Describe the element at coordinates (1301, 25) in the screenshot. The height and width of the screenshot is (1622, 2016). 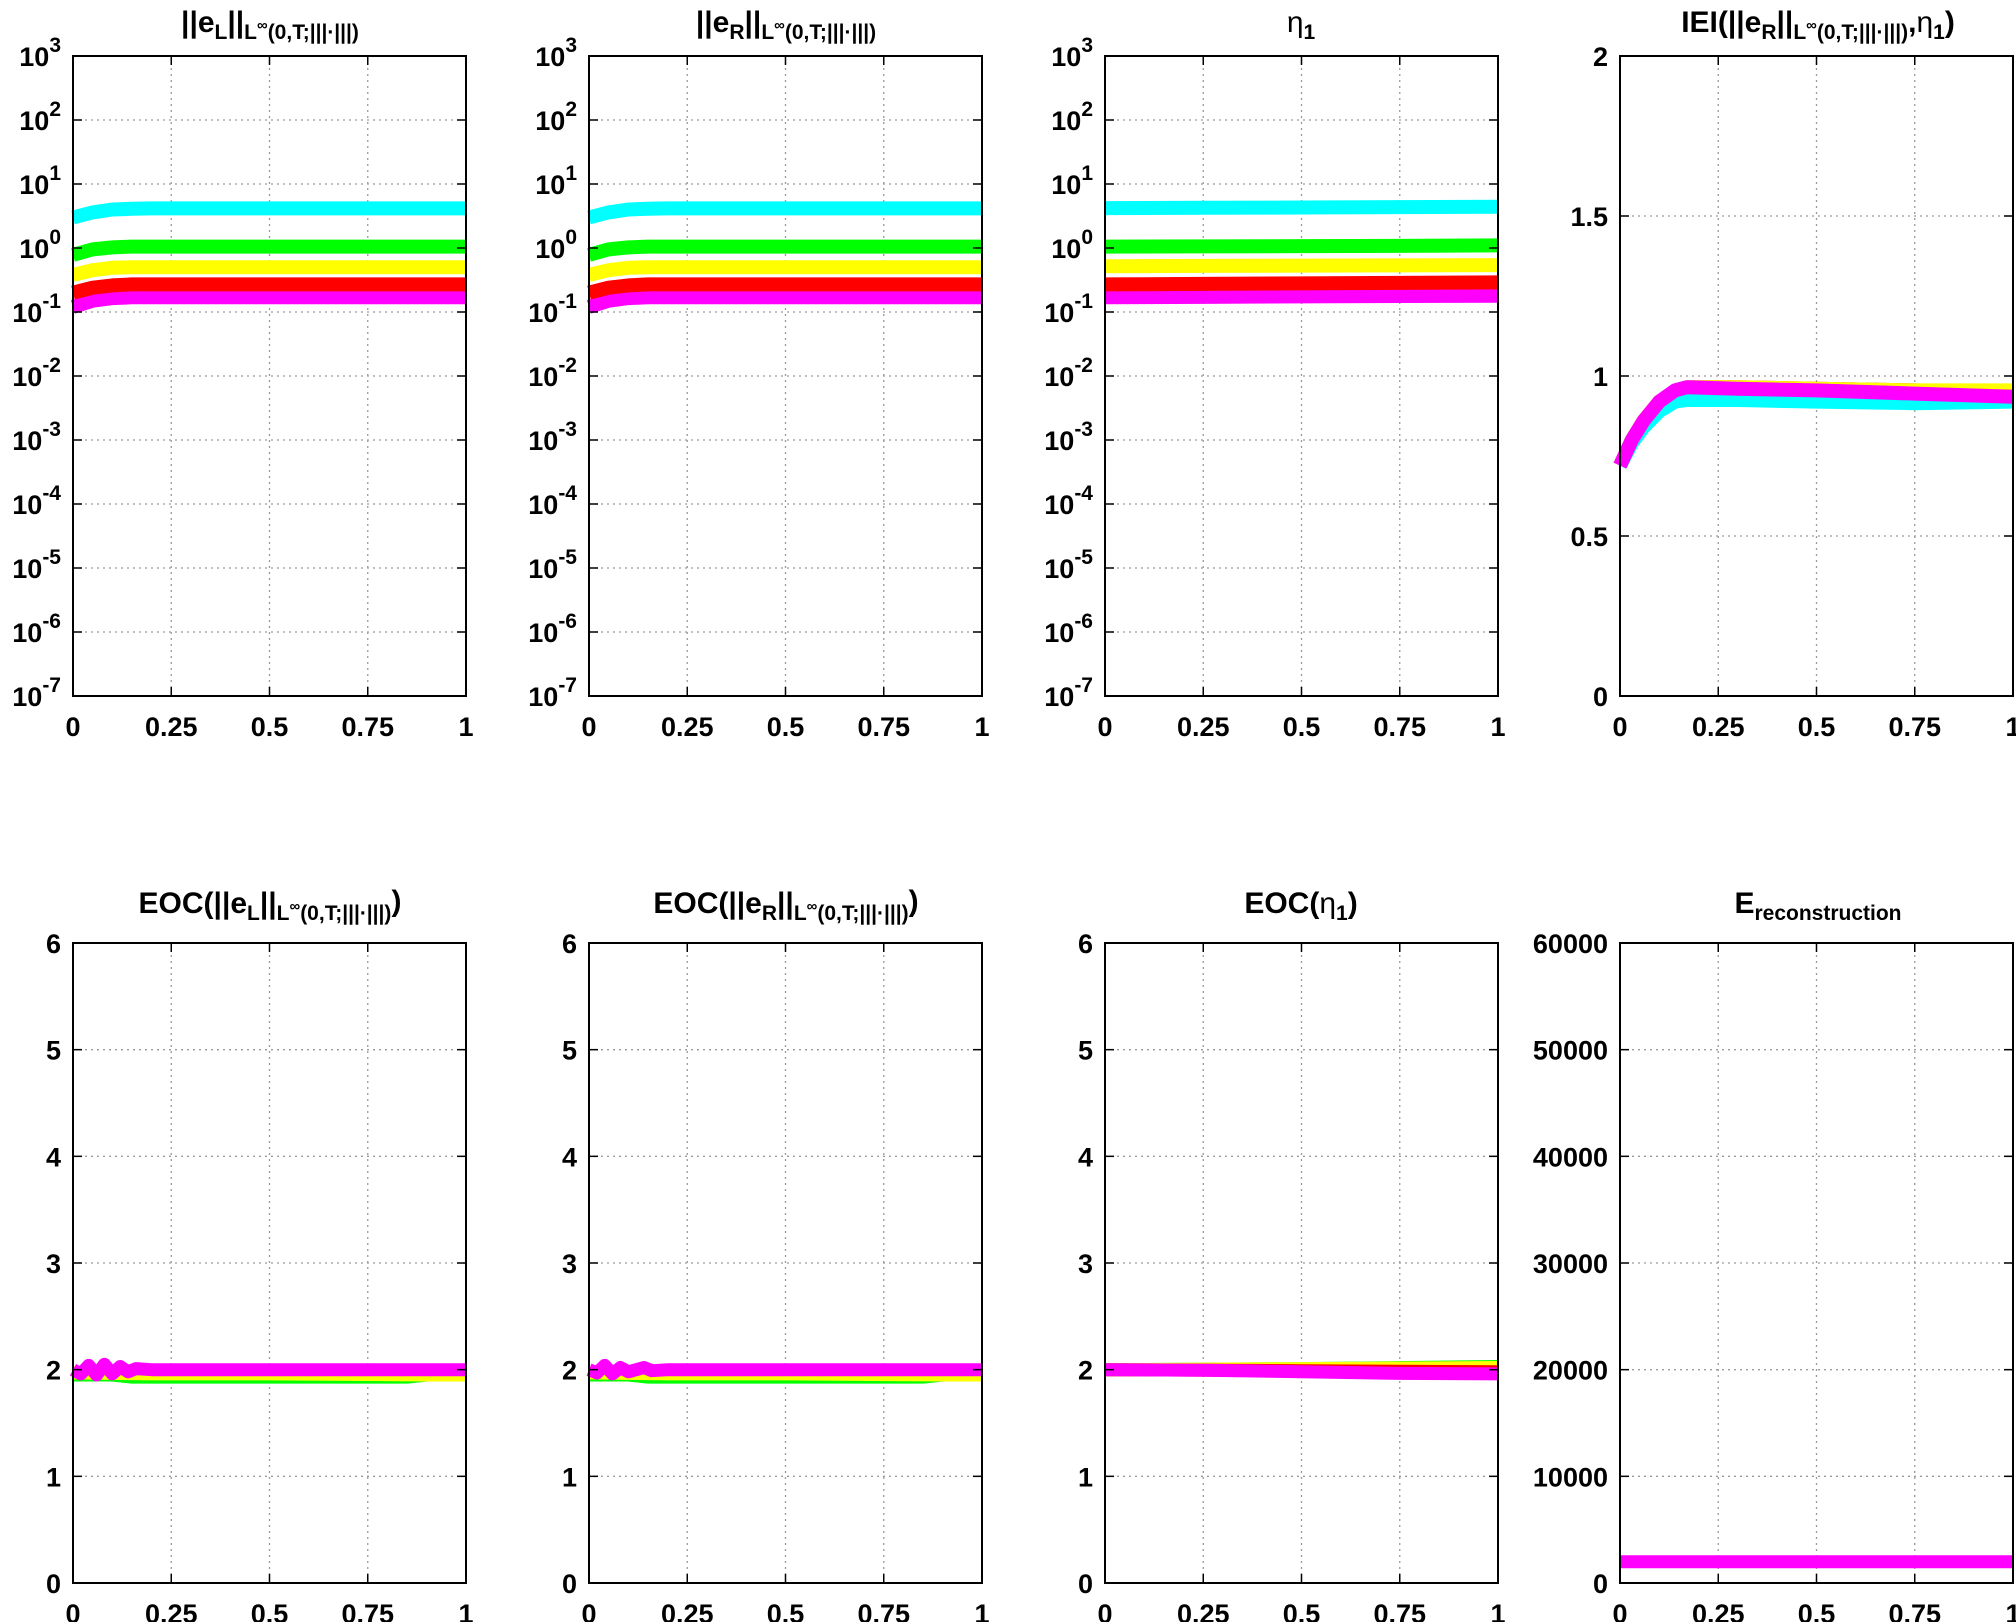
I see `chart-title: η1` at that location.